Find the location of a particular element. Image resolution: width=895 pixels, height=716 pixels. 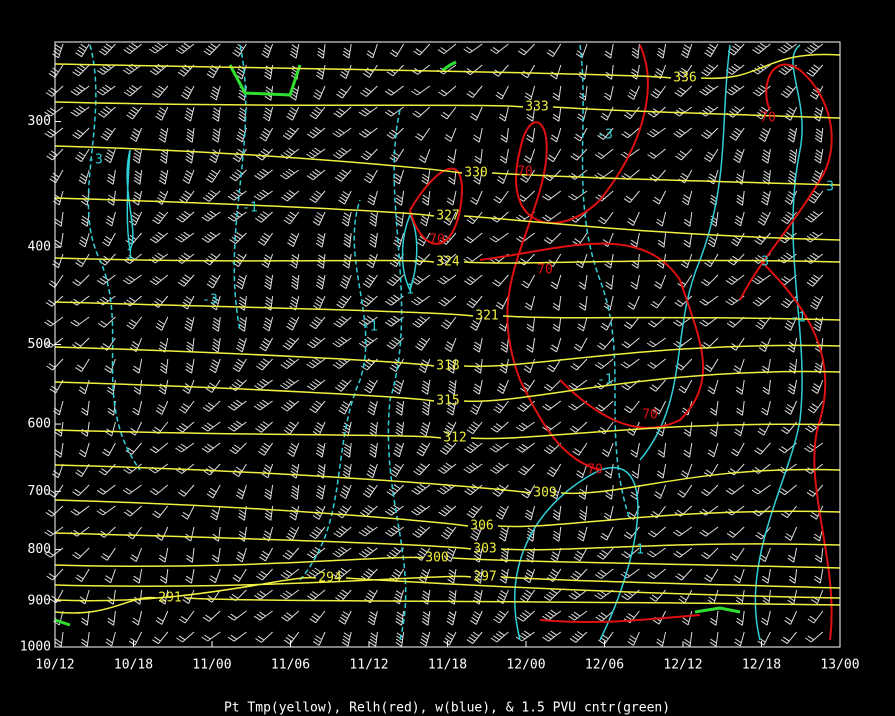

y-tick-label: 500 is located at coordinates (39, 344).